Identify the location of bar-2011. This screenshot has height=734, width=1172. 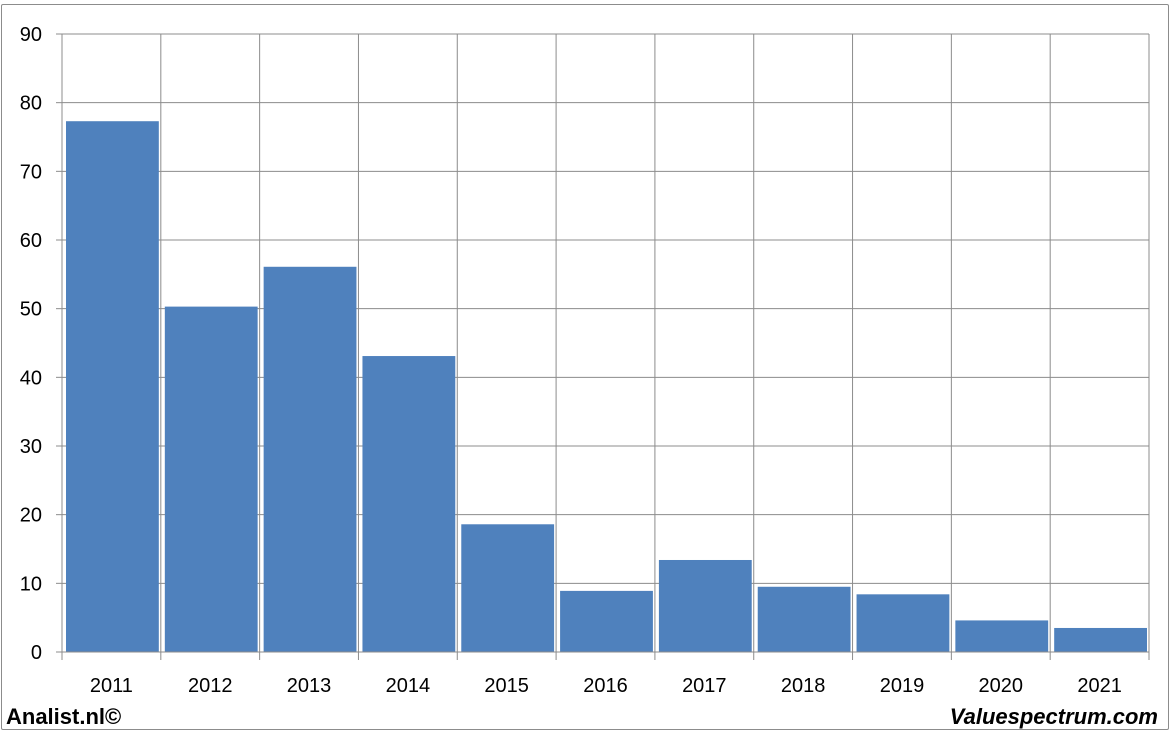
(112, 386).